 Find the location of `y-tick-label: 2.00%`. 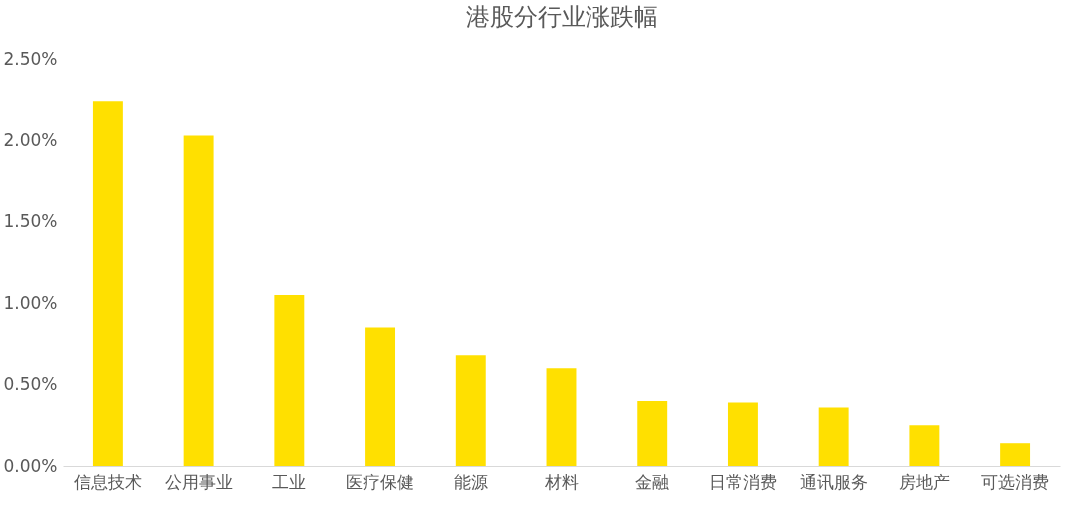

y-tick-label: 2.00% is located at coordinates (30, 139).